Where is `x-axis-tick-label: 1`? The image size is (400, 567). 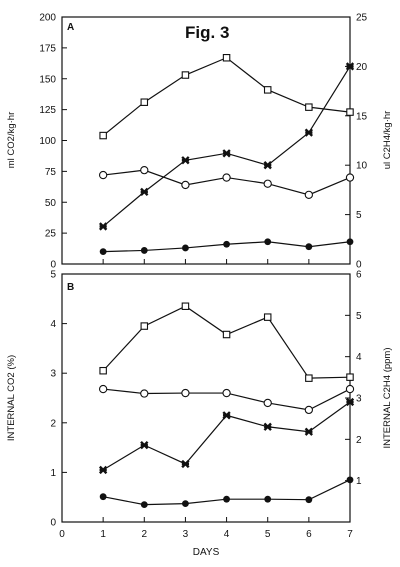
x-axis-tick-label: 1 is located at coordinates (103, 534).